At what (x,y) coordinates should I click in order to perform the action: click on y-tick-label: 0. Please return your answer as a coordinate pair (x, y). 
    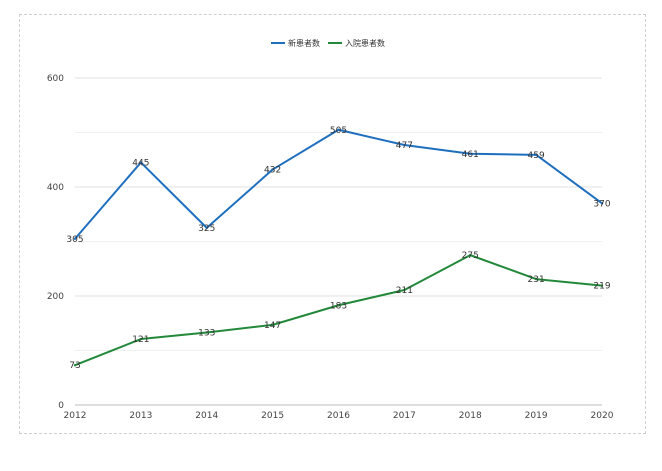
    Looking at the image, I should click on (61, 406).